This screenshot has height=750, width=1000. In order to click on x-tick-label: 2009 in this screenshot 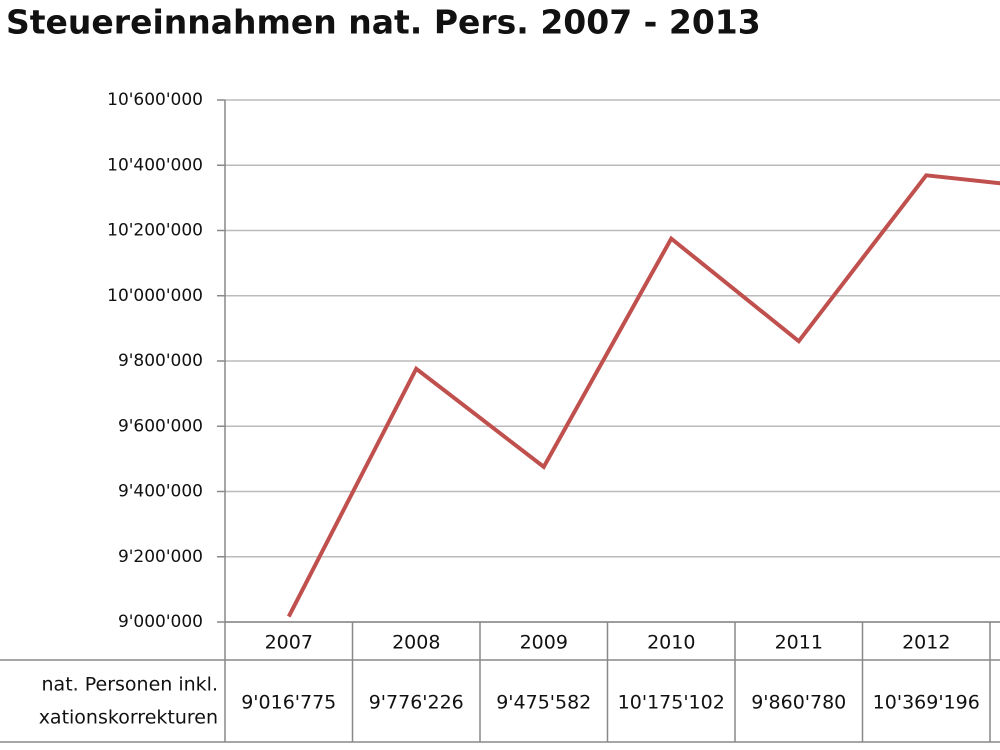, I will do `click(544, 643)`.